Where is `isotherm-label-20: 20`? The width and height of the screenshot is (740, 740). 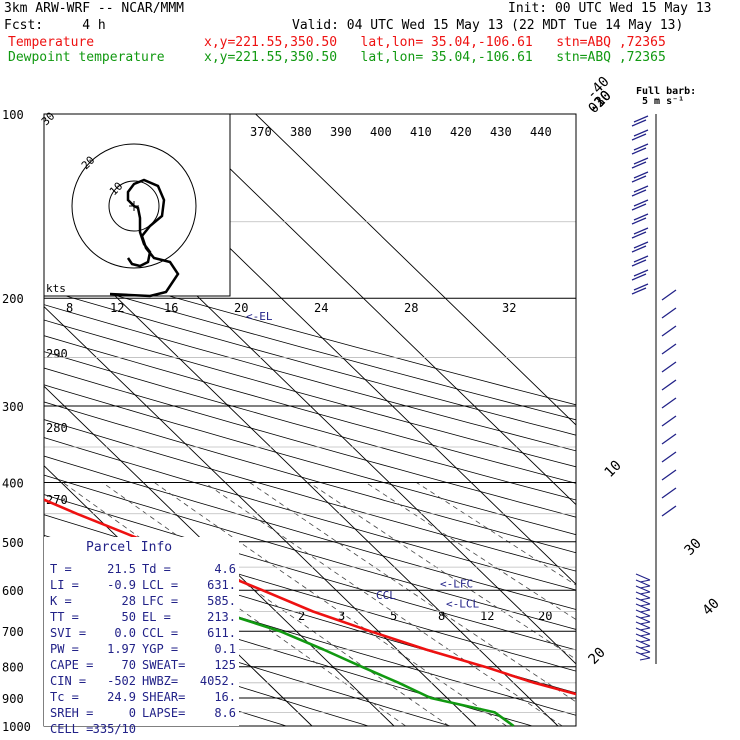 isotherm-label-20: 20 is located at coordinates (597, 656).